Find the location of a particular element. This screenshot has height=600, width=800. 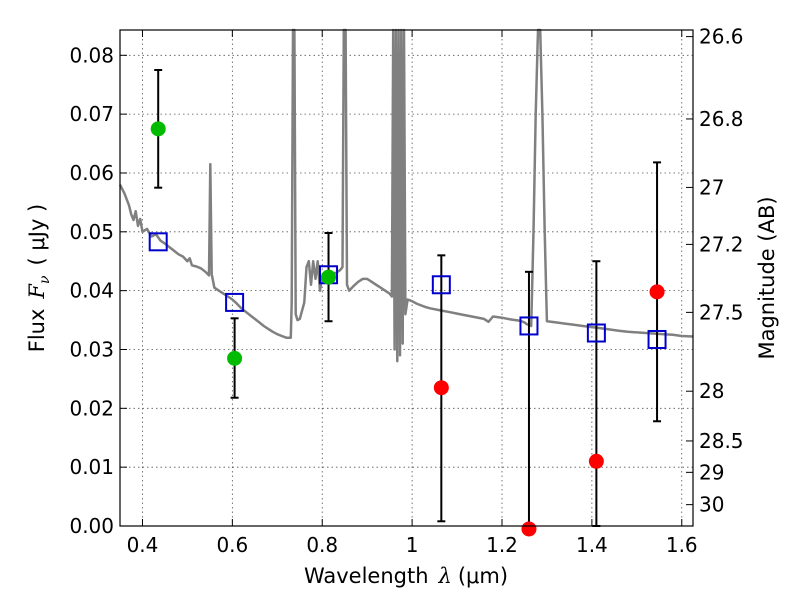

mag-tick-label: 29 is located at coordinates (711, 472).